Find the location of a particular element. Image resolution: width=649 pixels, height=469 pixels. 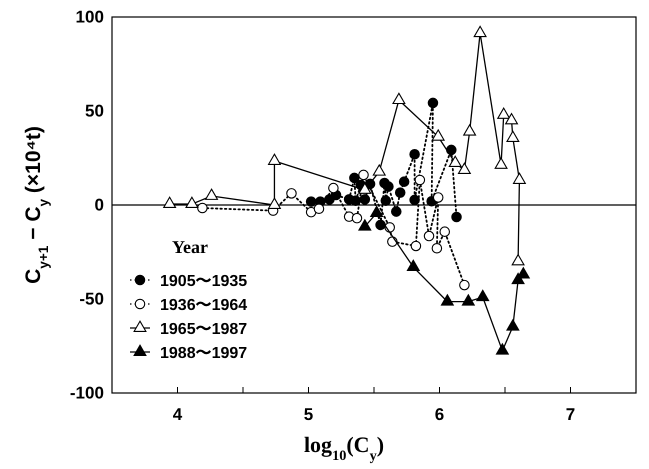

x-axis-title: log$_{10}$(C$_{y}$) is located at coordinates (344, 448).